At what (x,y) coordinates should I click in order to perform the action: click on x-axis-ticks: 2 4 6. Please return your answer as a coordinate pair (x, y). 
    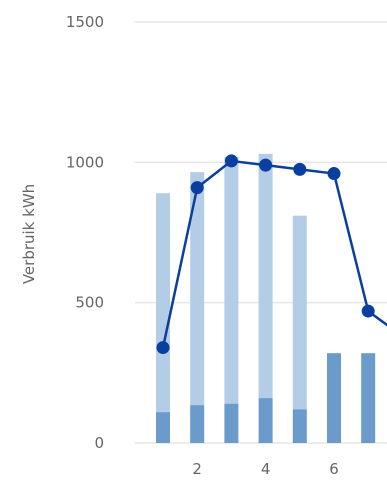
    Looking at the image, I should click on (265, 469).